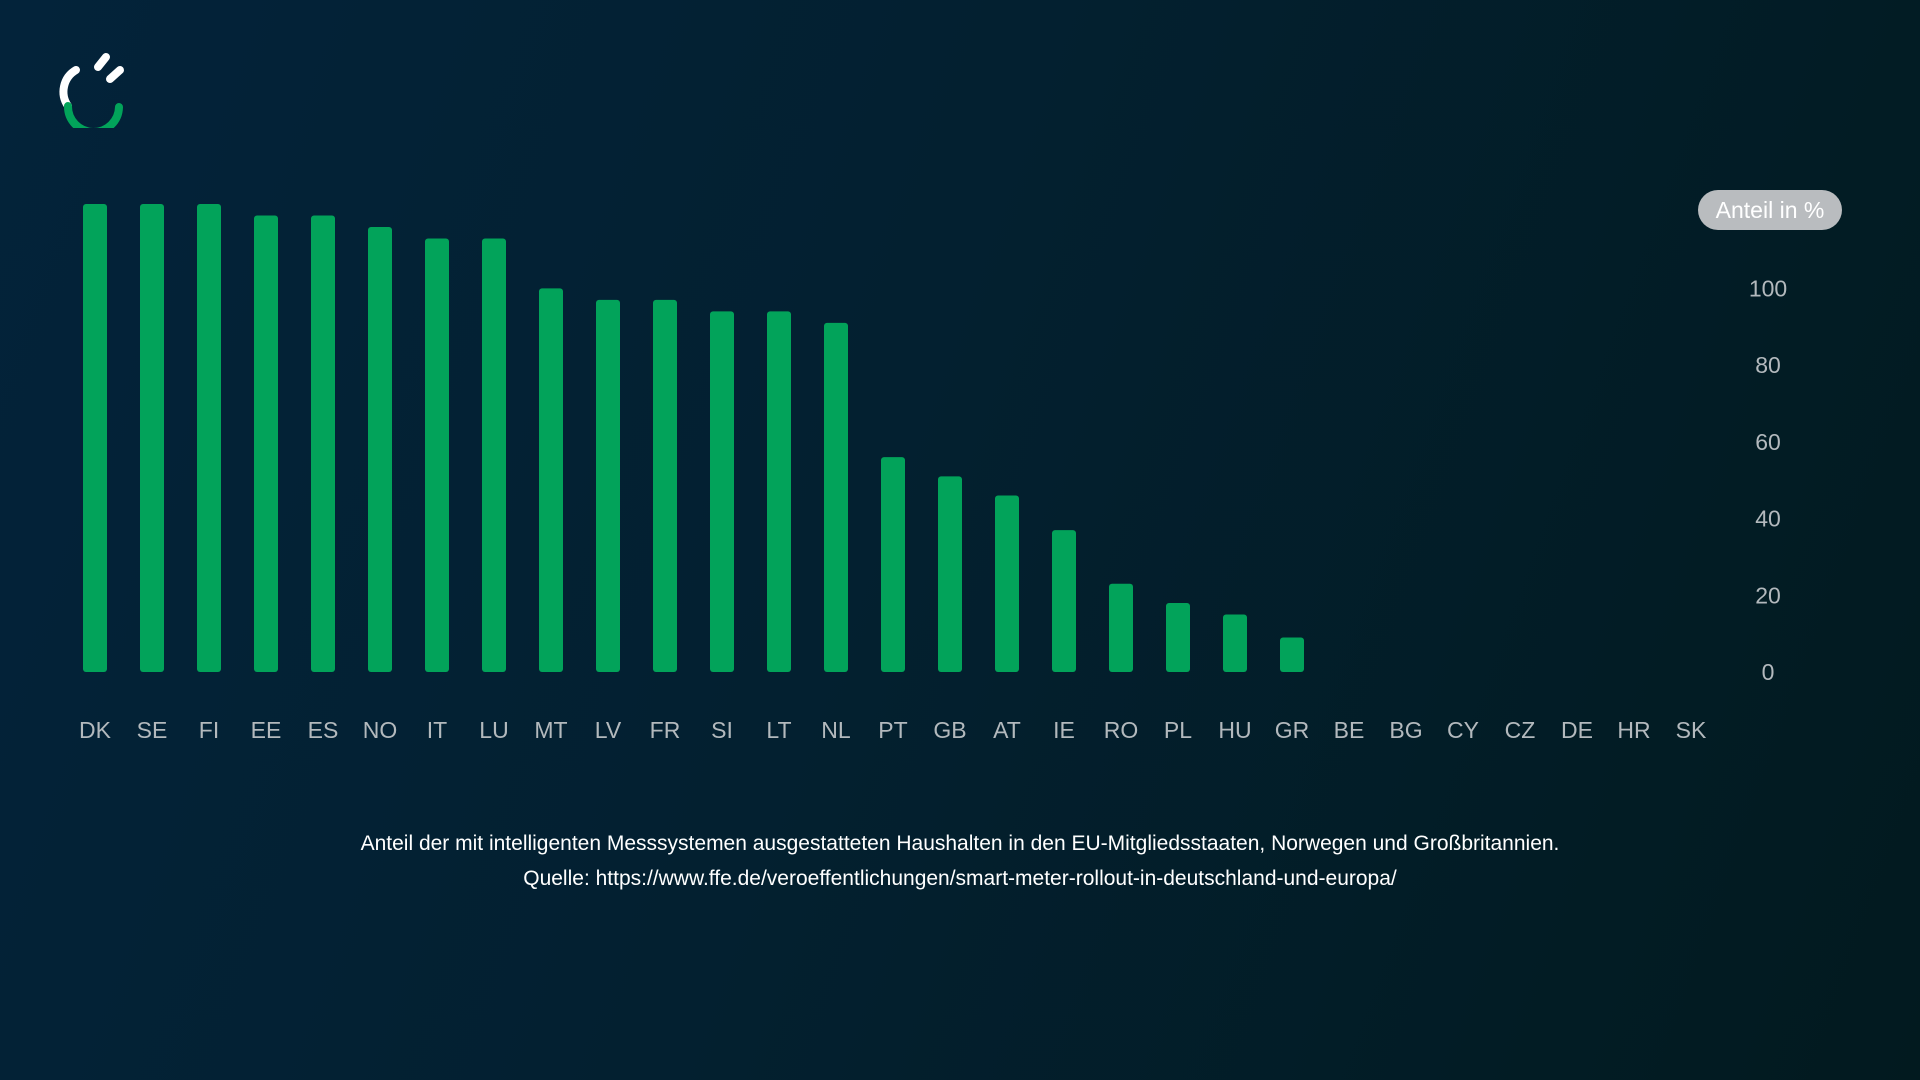 The image size is (1920, 1080). I want to click on x-tick-lt: LT, so click(778, 730).